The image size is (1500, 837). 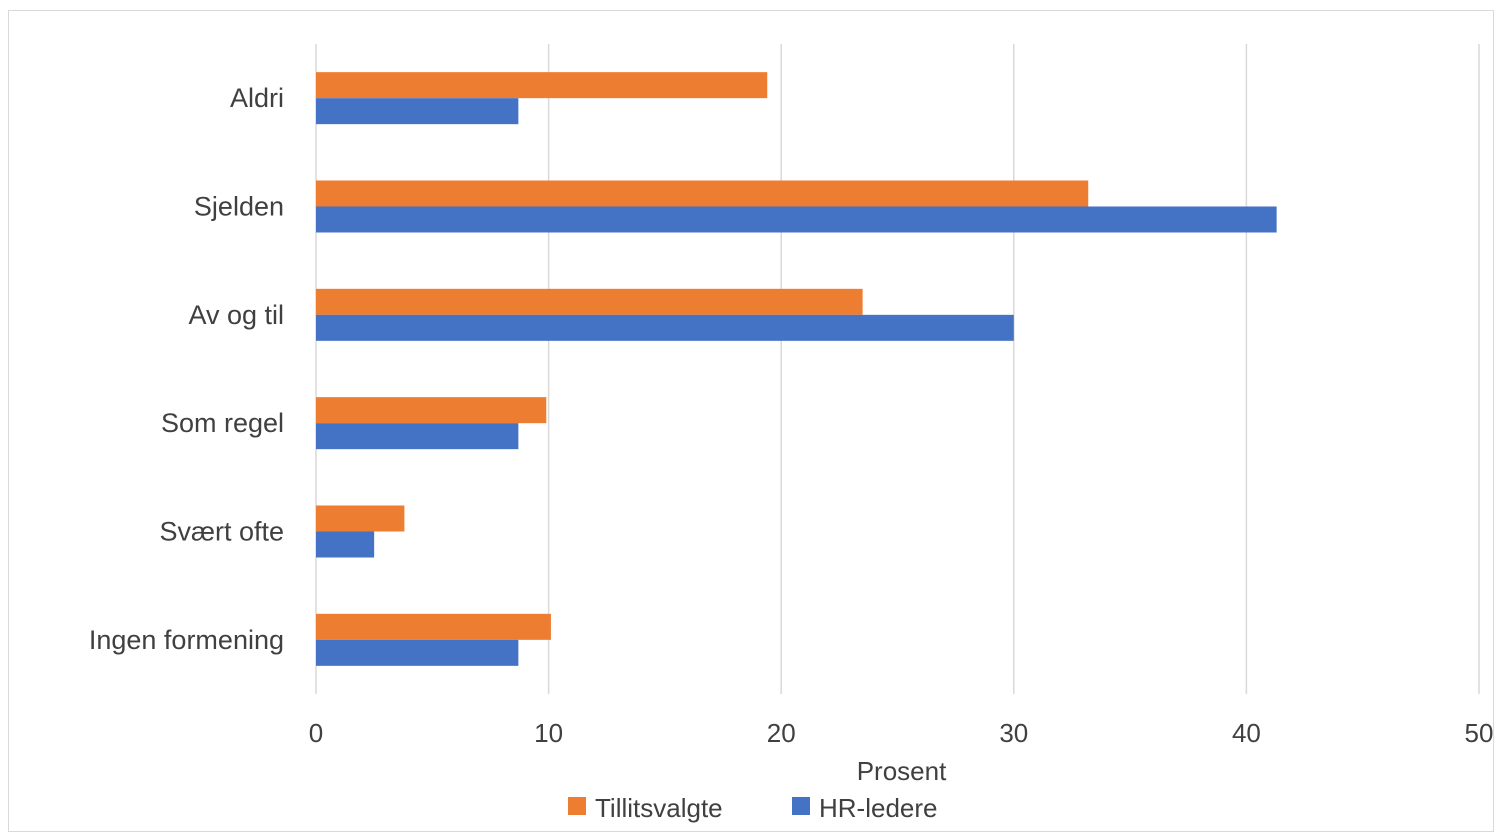 What do you see at coordinates (345, 544) in the screenshot?
I see `bar-HR-ledere-Svært ofte` at bounding box center [345, 544].